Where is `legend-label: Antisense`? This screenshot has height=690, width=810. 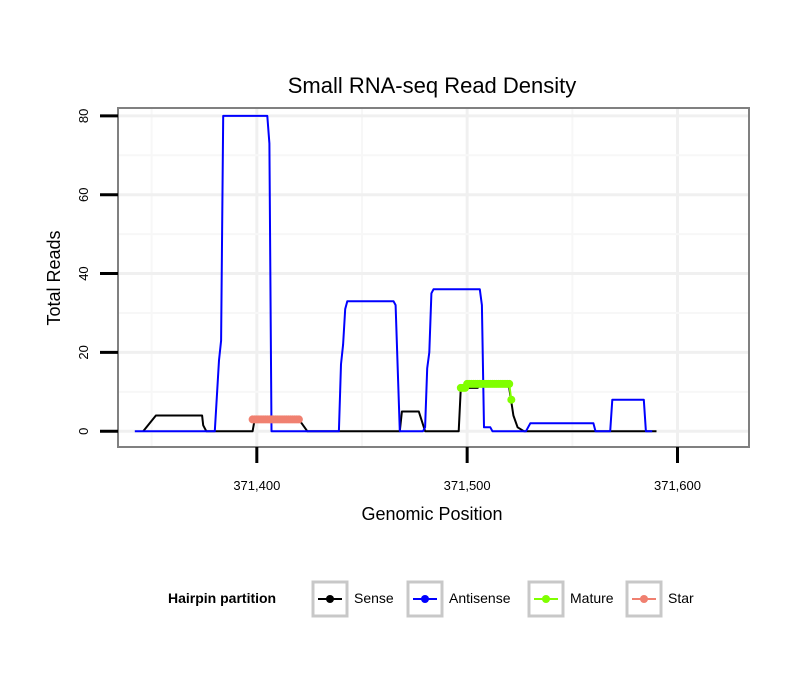 legend-label: Antisense is located at coordinates (480, 598).